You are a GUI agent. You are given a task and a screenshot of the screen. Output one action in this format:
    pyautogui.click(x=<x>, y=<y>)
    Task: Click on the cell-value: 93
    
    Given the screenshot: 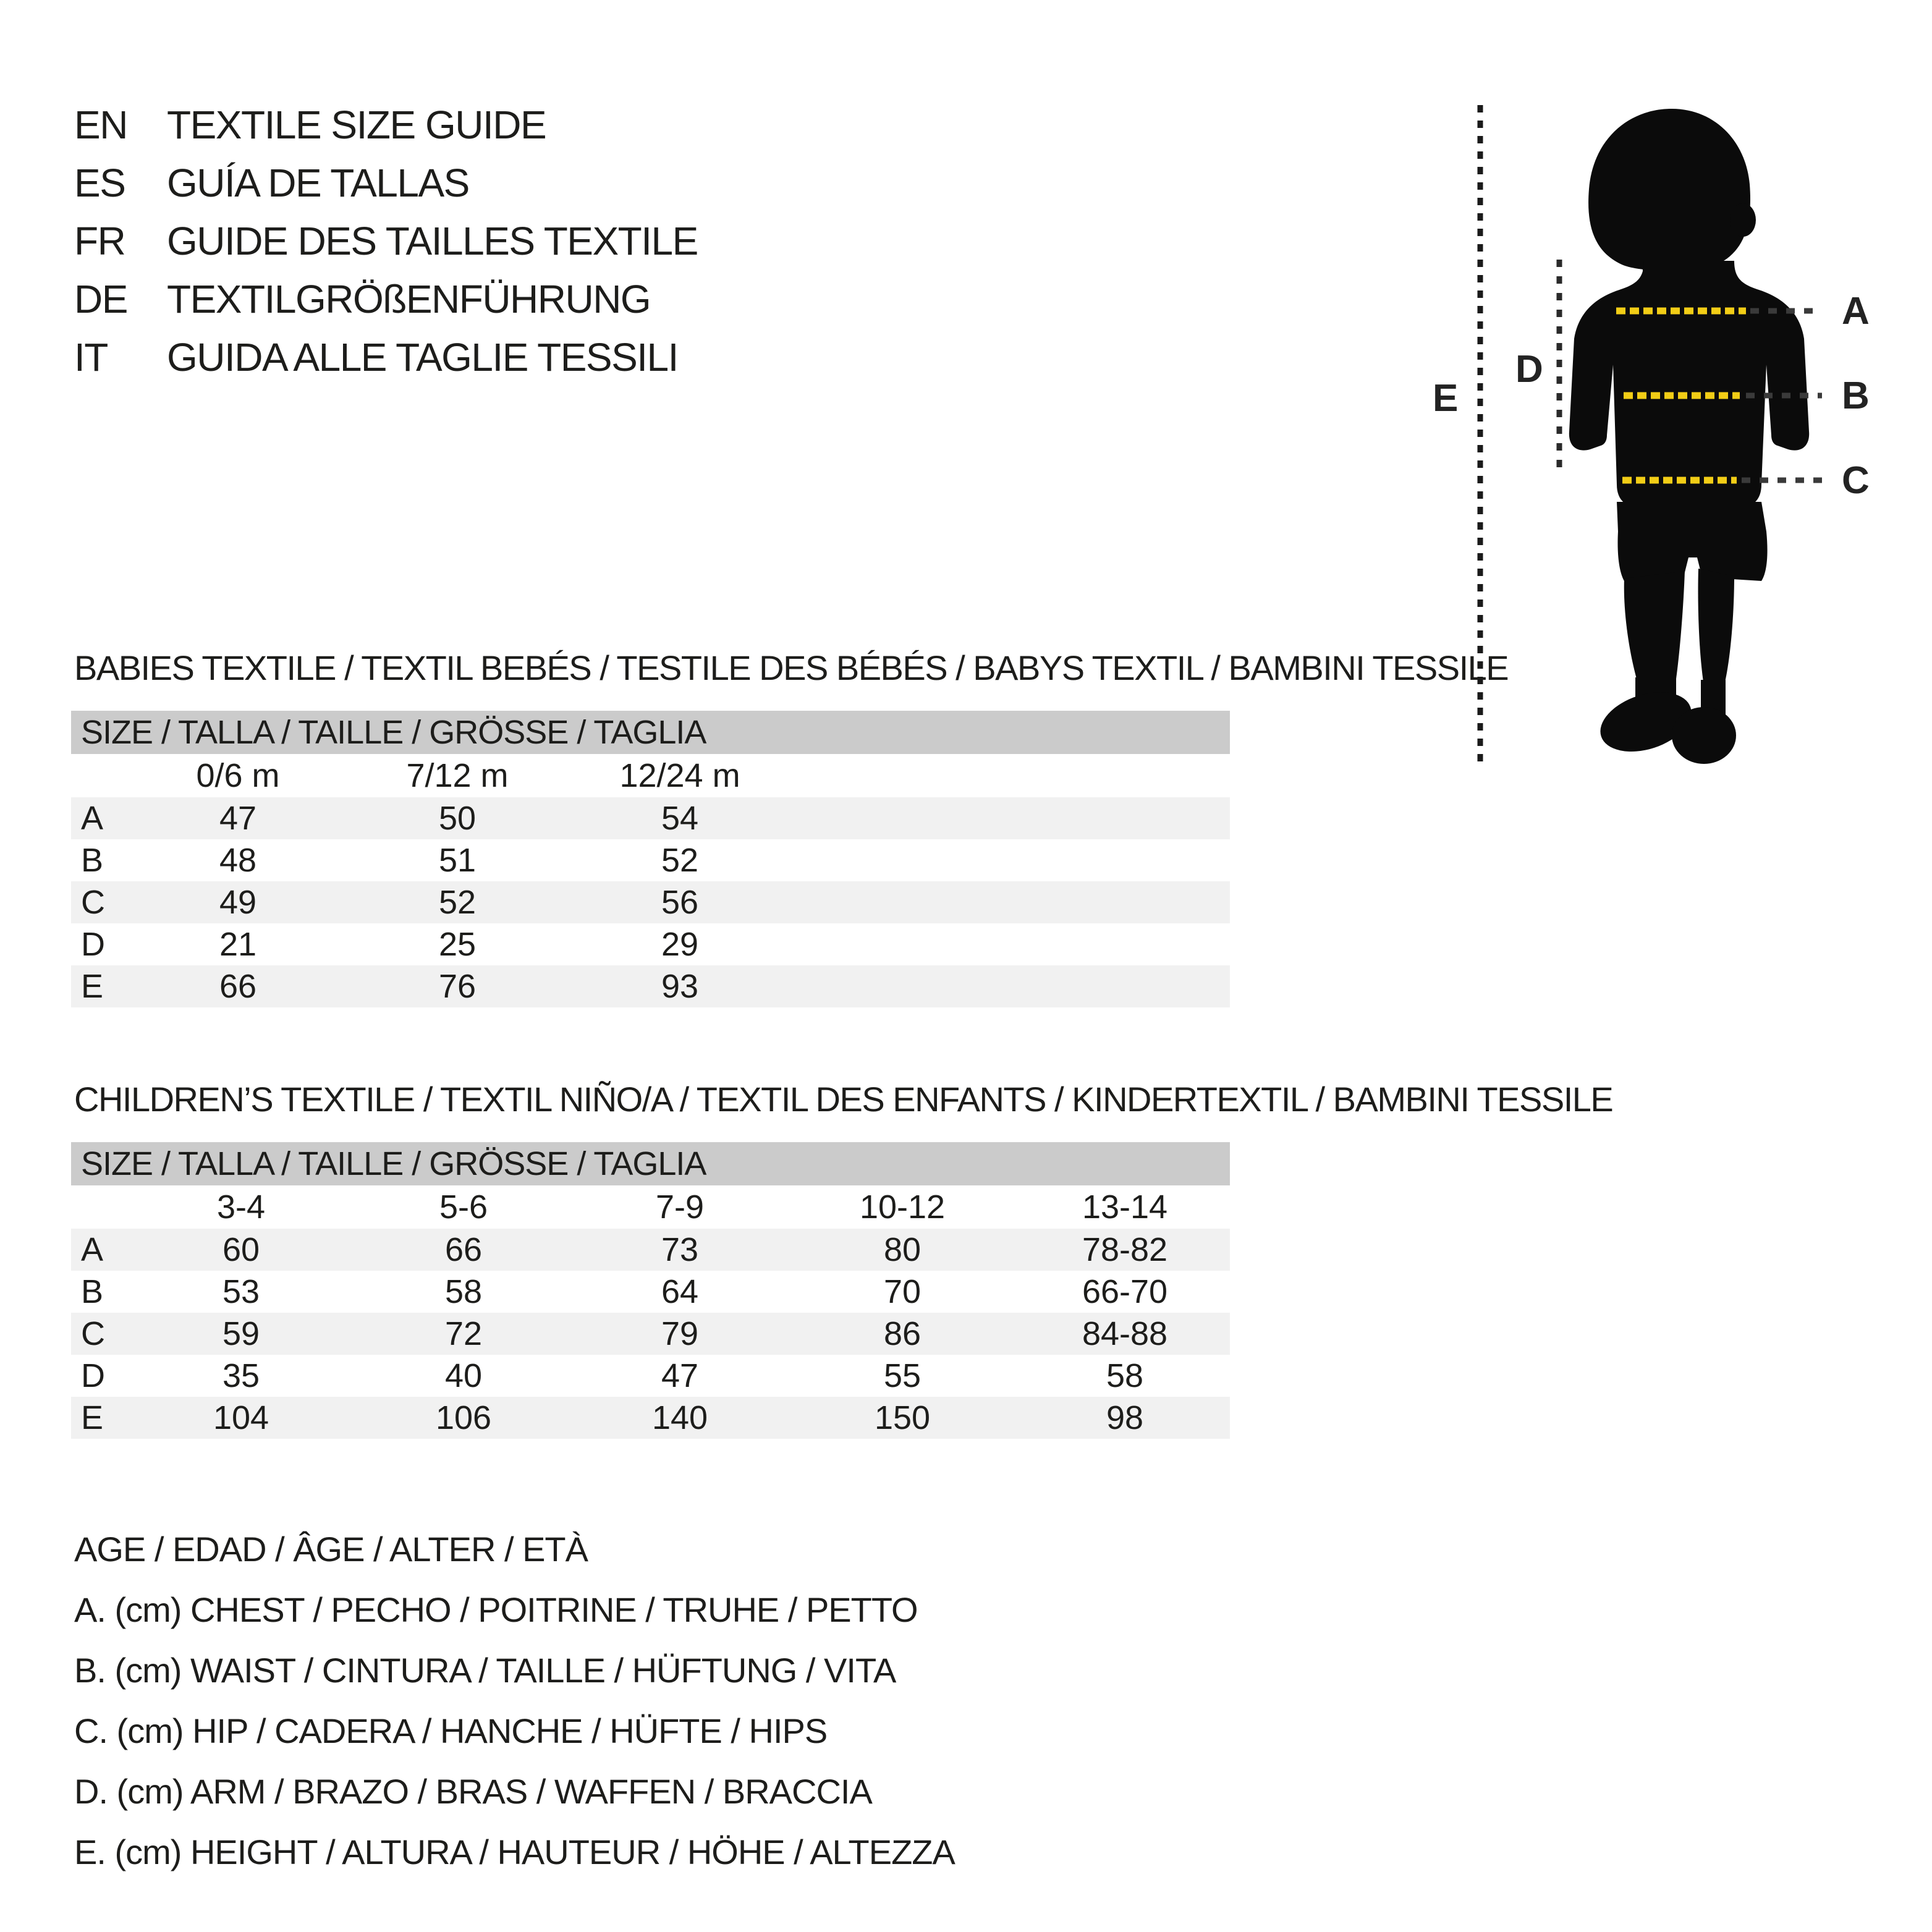 What is the action you would take?
    pyautogui.click(x=680, y=986)
    